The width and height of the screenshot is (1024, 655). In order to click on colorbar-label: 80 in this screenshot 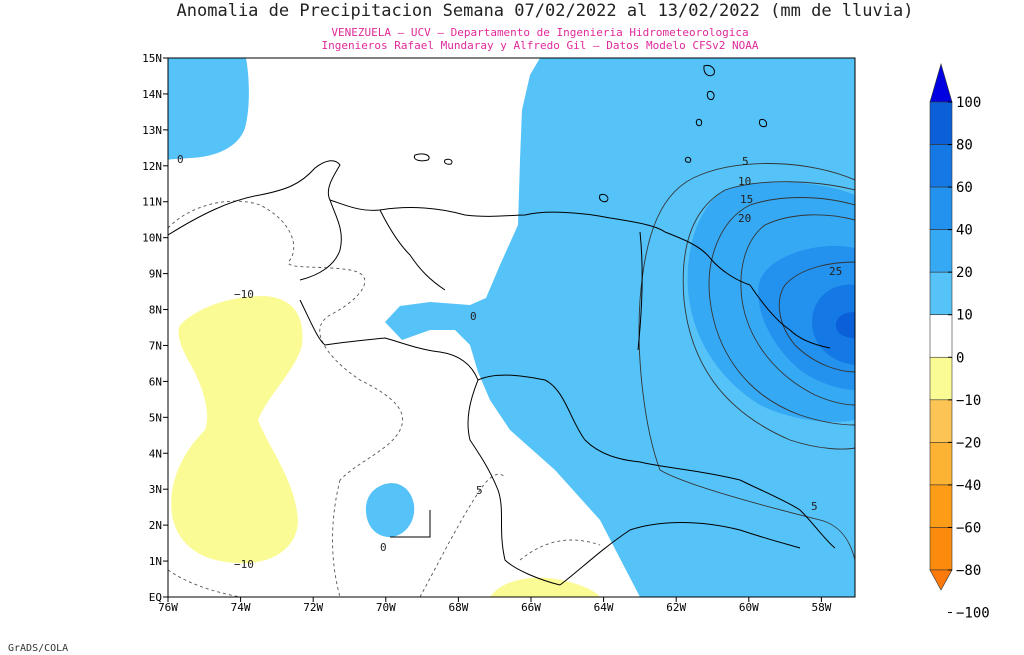, I will do `click(964, 146)`.